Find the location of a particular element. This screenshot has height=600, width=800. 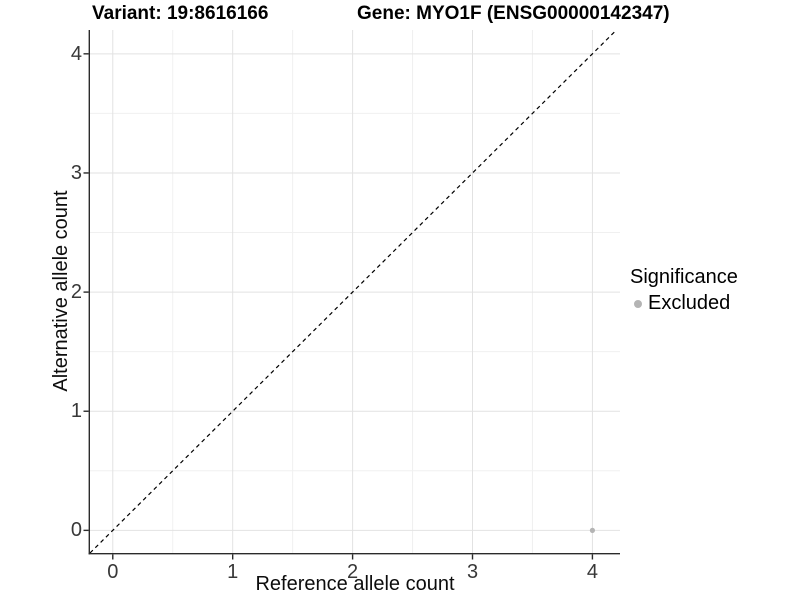

legend-item-excluded: Excluded is located at coordinates (684, 303).